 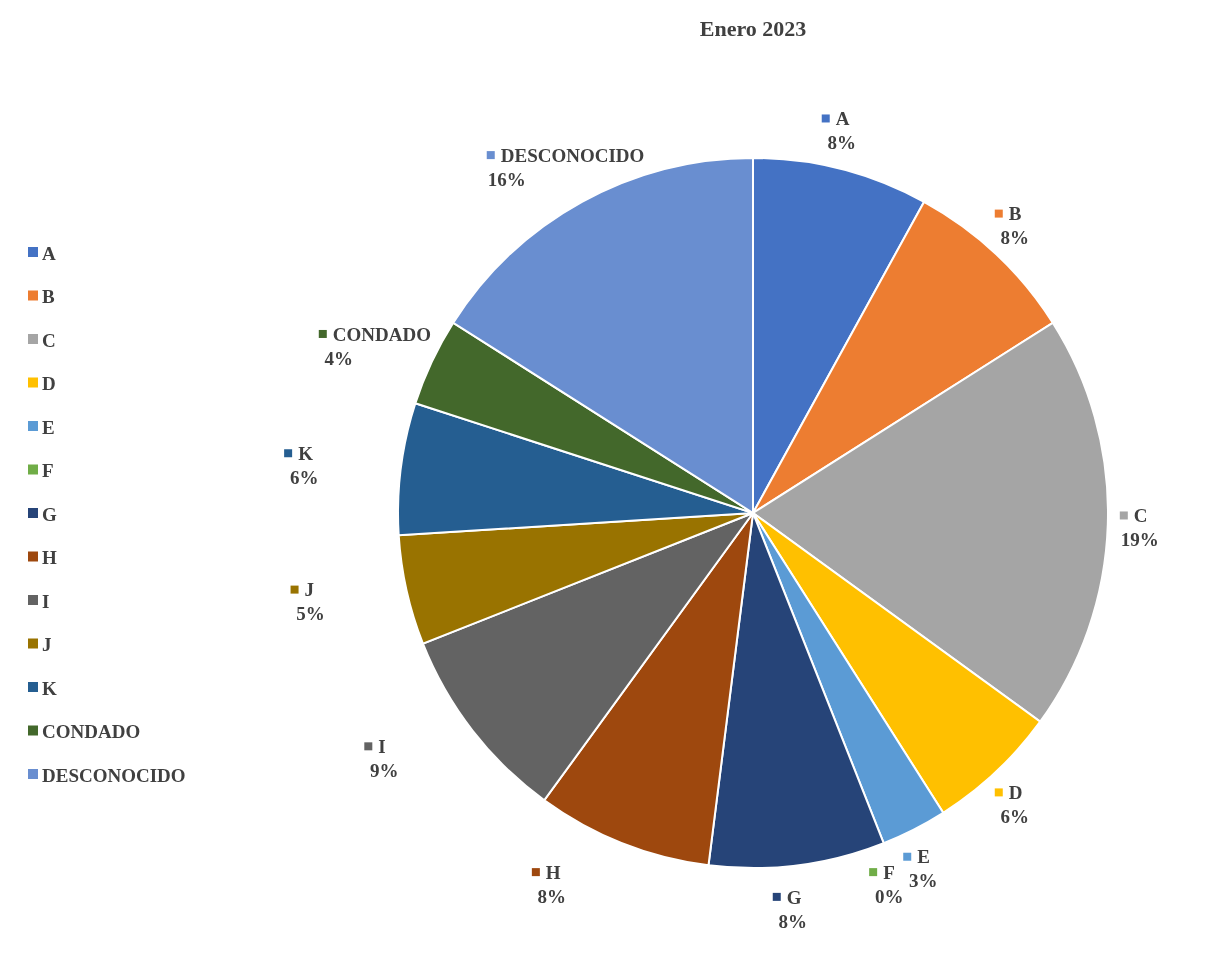 I want to click on chart-title: Enero 2023, so click(x=753, y=28).